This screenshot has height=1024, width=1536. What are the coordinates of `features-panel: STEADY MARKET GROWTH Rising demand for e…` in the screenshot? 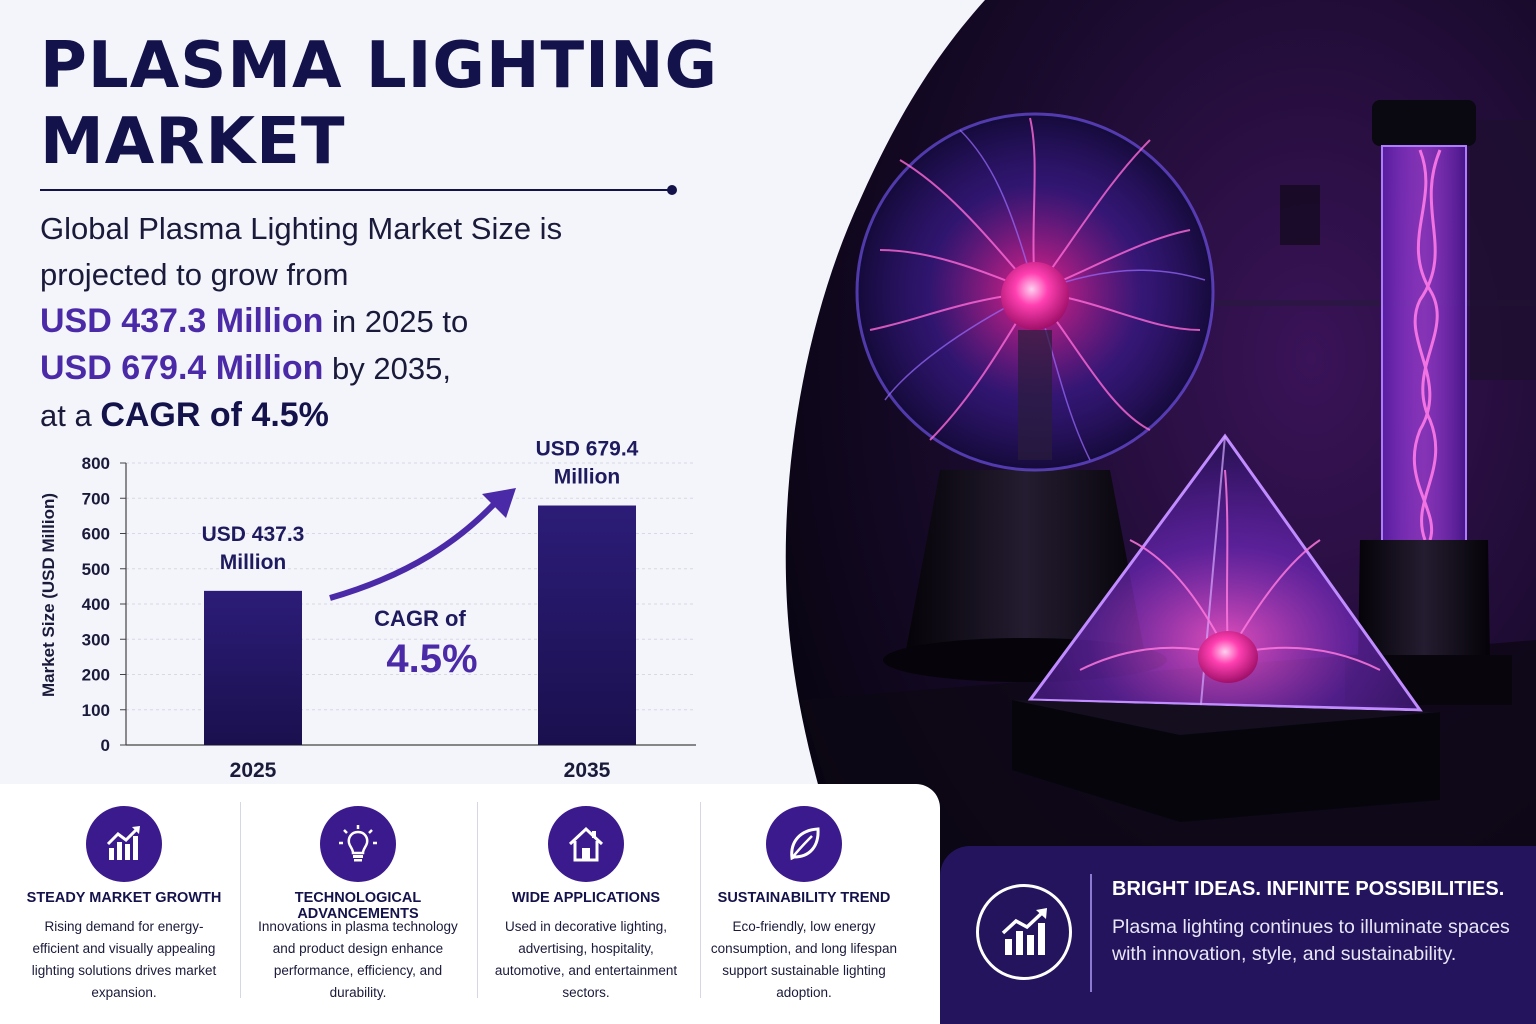 It's located at (470, 904).